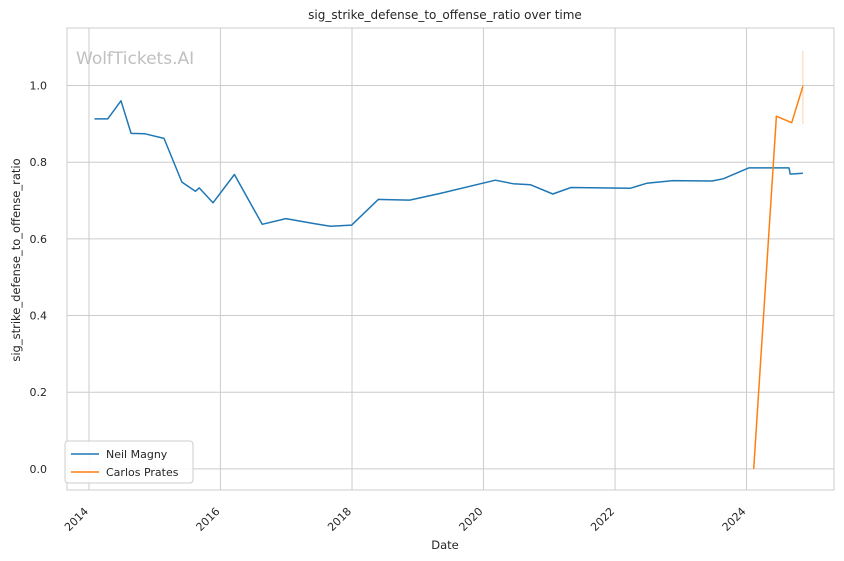  Describe the element at coordinates (16, 259) in the screenshot. I see `y-axis-label: sig_strike_defense_to_offense_ratio` at that location.